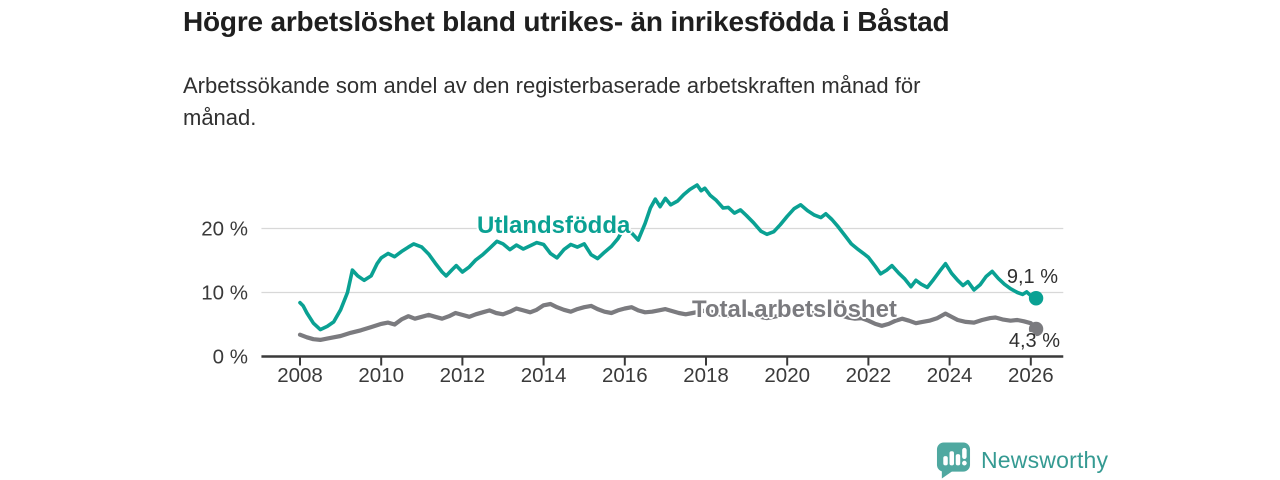  What do you see at coordinates (230, 357) in the screenshot?
I see `y-tick-label-0: 0 %` at bounding box center [230, 357].